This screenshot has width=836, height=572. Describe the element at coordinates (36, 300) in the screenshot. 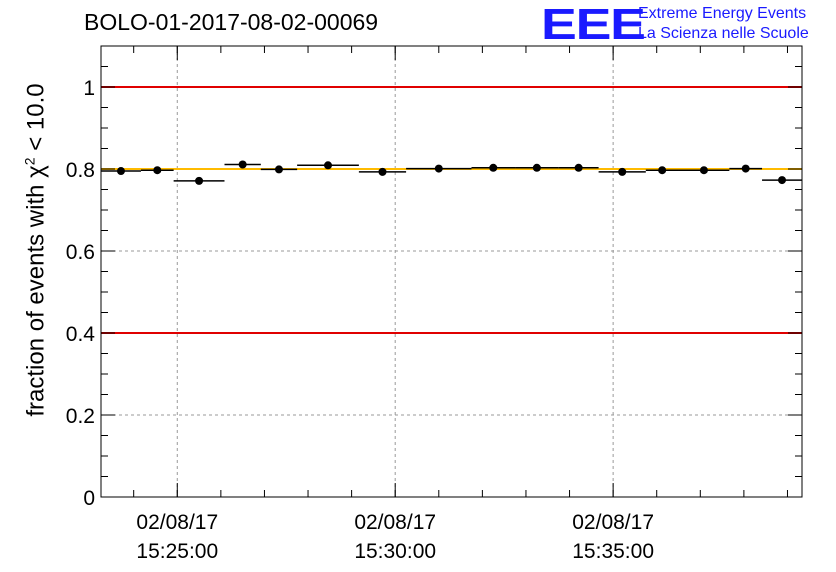

I see `y-label-prefix: fraction of events with` at that location.